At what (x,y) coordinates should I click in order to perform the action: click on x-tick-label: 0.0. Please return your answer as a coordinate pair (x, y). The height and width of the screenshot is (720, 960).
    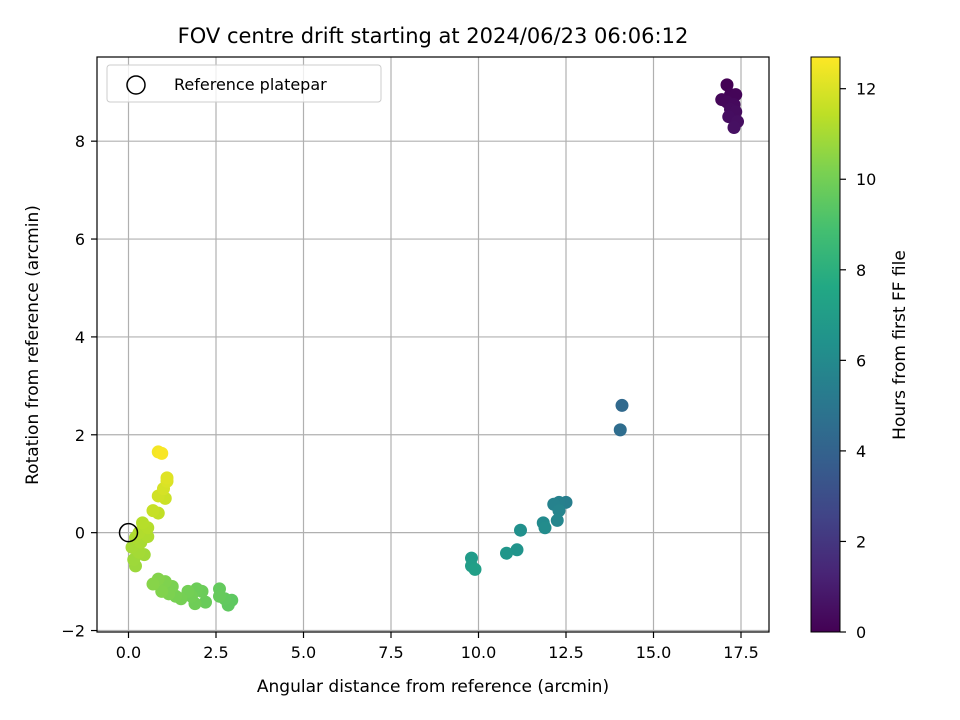
    Looking at the image, I should click on (128, 652).